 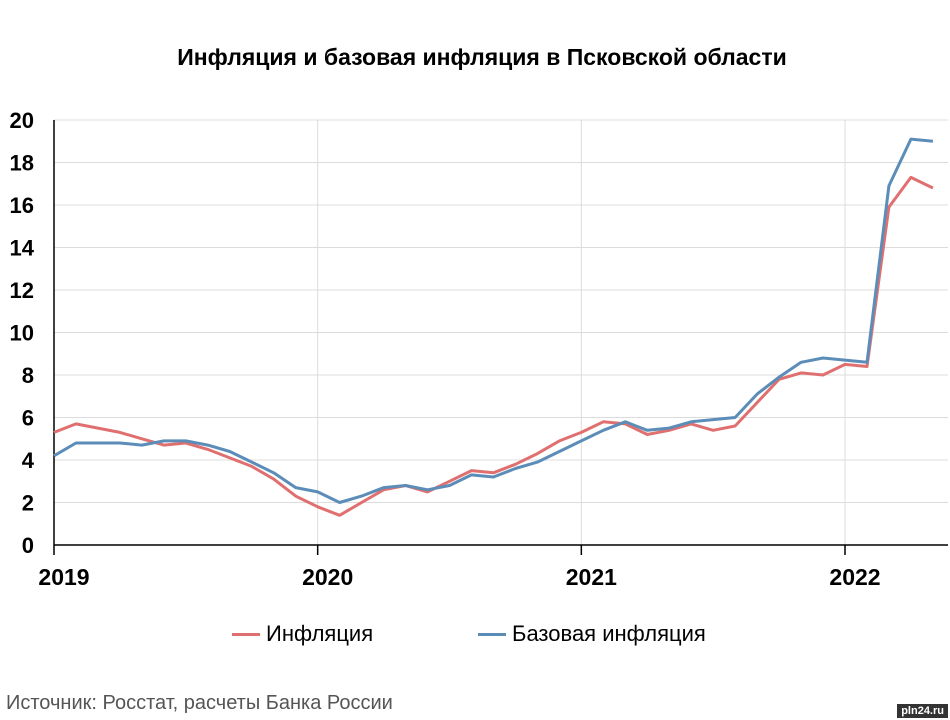 What do you see at coordinates (475, 636) in the screenshot?
I see `legend: Инфляция Базовая инфляция` at bounding box center [475, 636].